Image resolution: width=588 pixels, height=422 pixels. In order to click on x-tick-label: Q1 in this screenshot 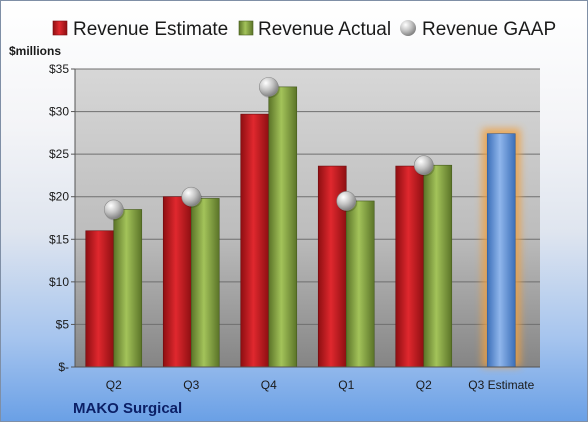, I will do `click(346, 385)`.